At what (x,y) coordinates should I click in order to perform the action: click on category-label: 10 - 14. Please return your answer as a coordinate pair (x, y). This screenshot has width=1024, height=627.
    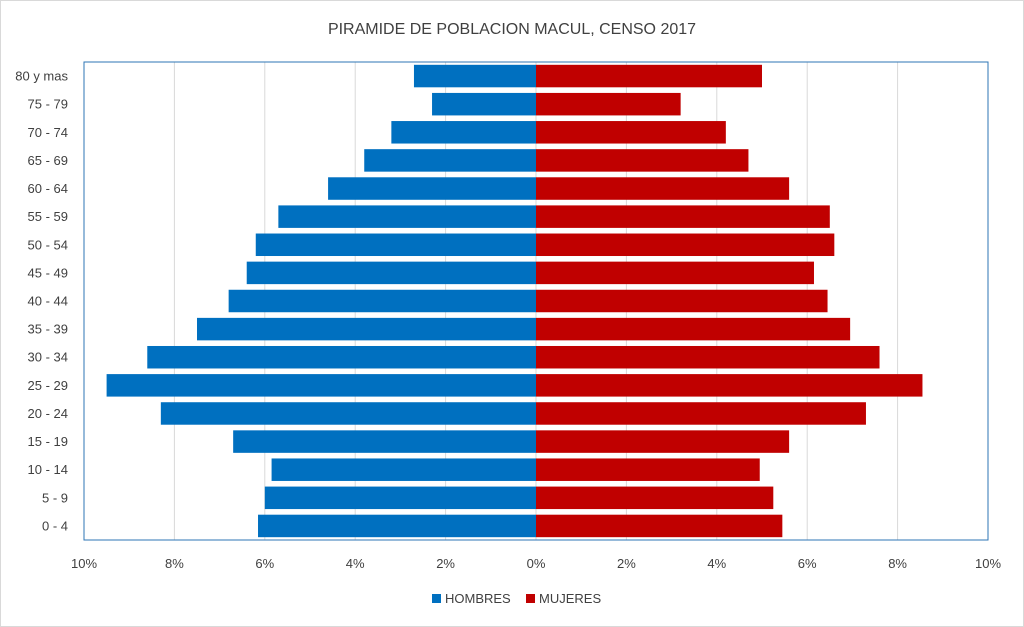
    Looking at the image, I should click on (48, 469).